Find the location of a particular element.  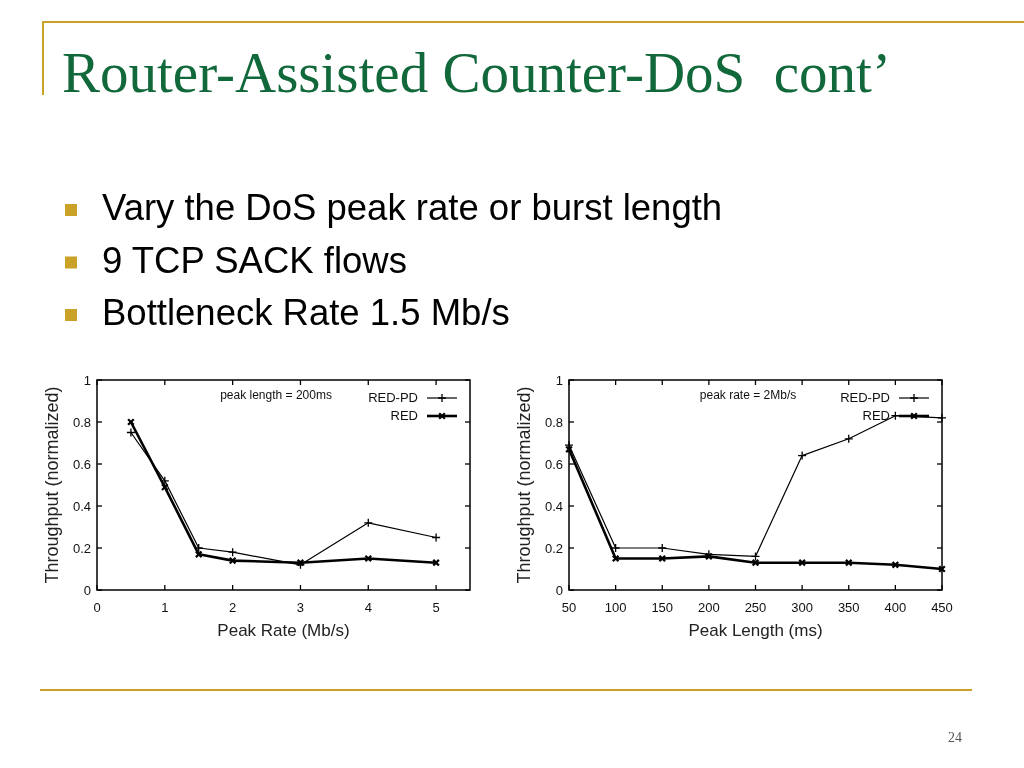

text: 9 TCP SACK flows is located at coordinates (254, 260).